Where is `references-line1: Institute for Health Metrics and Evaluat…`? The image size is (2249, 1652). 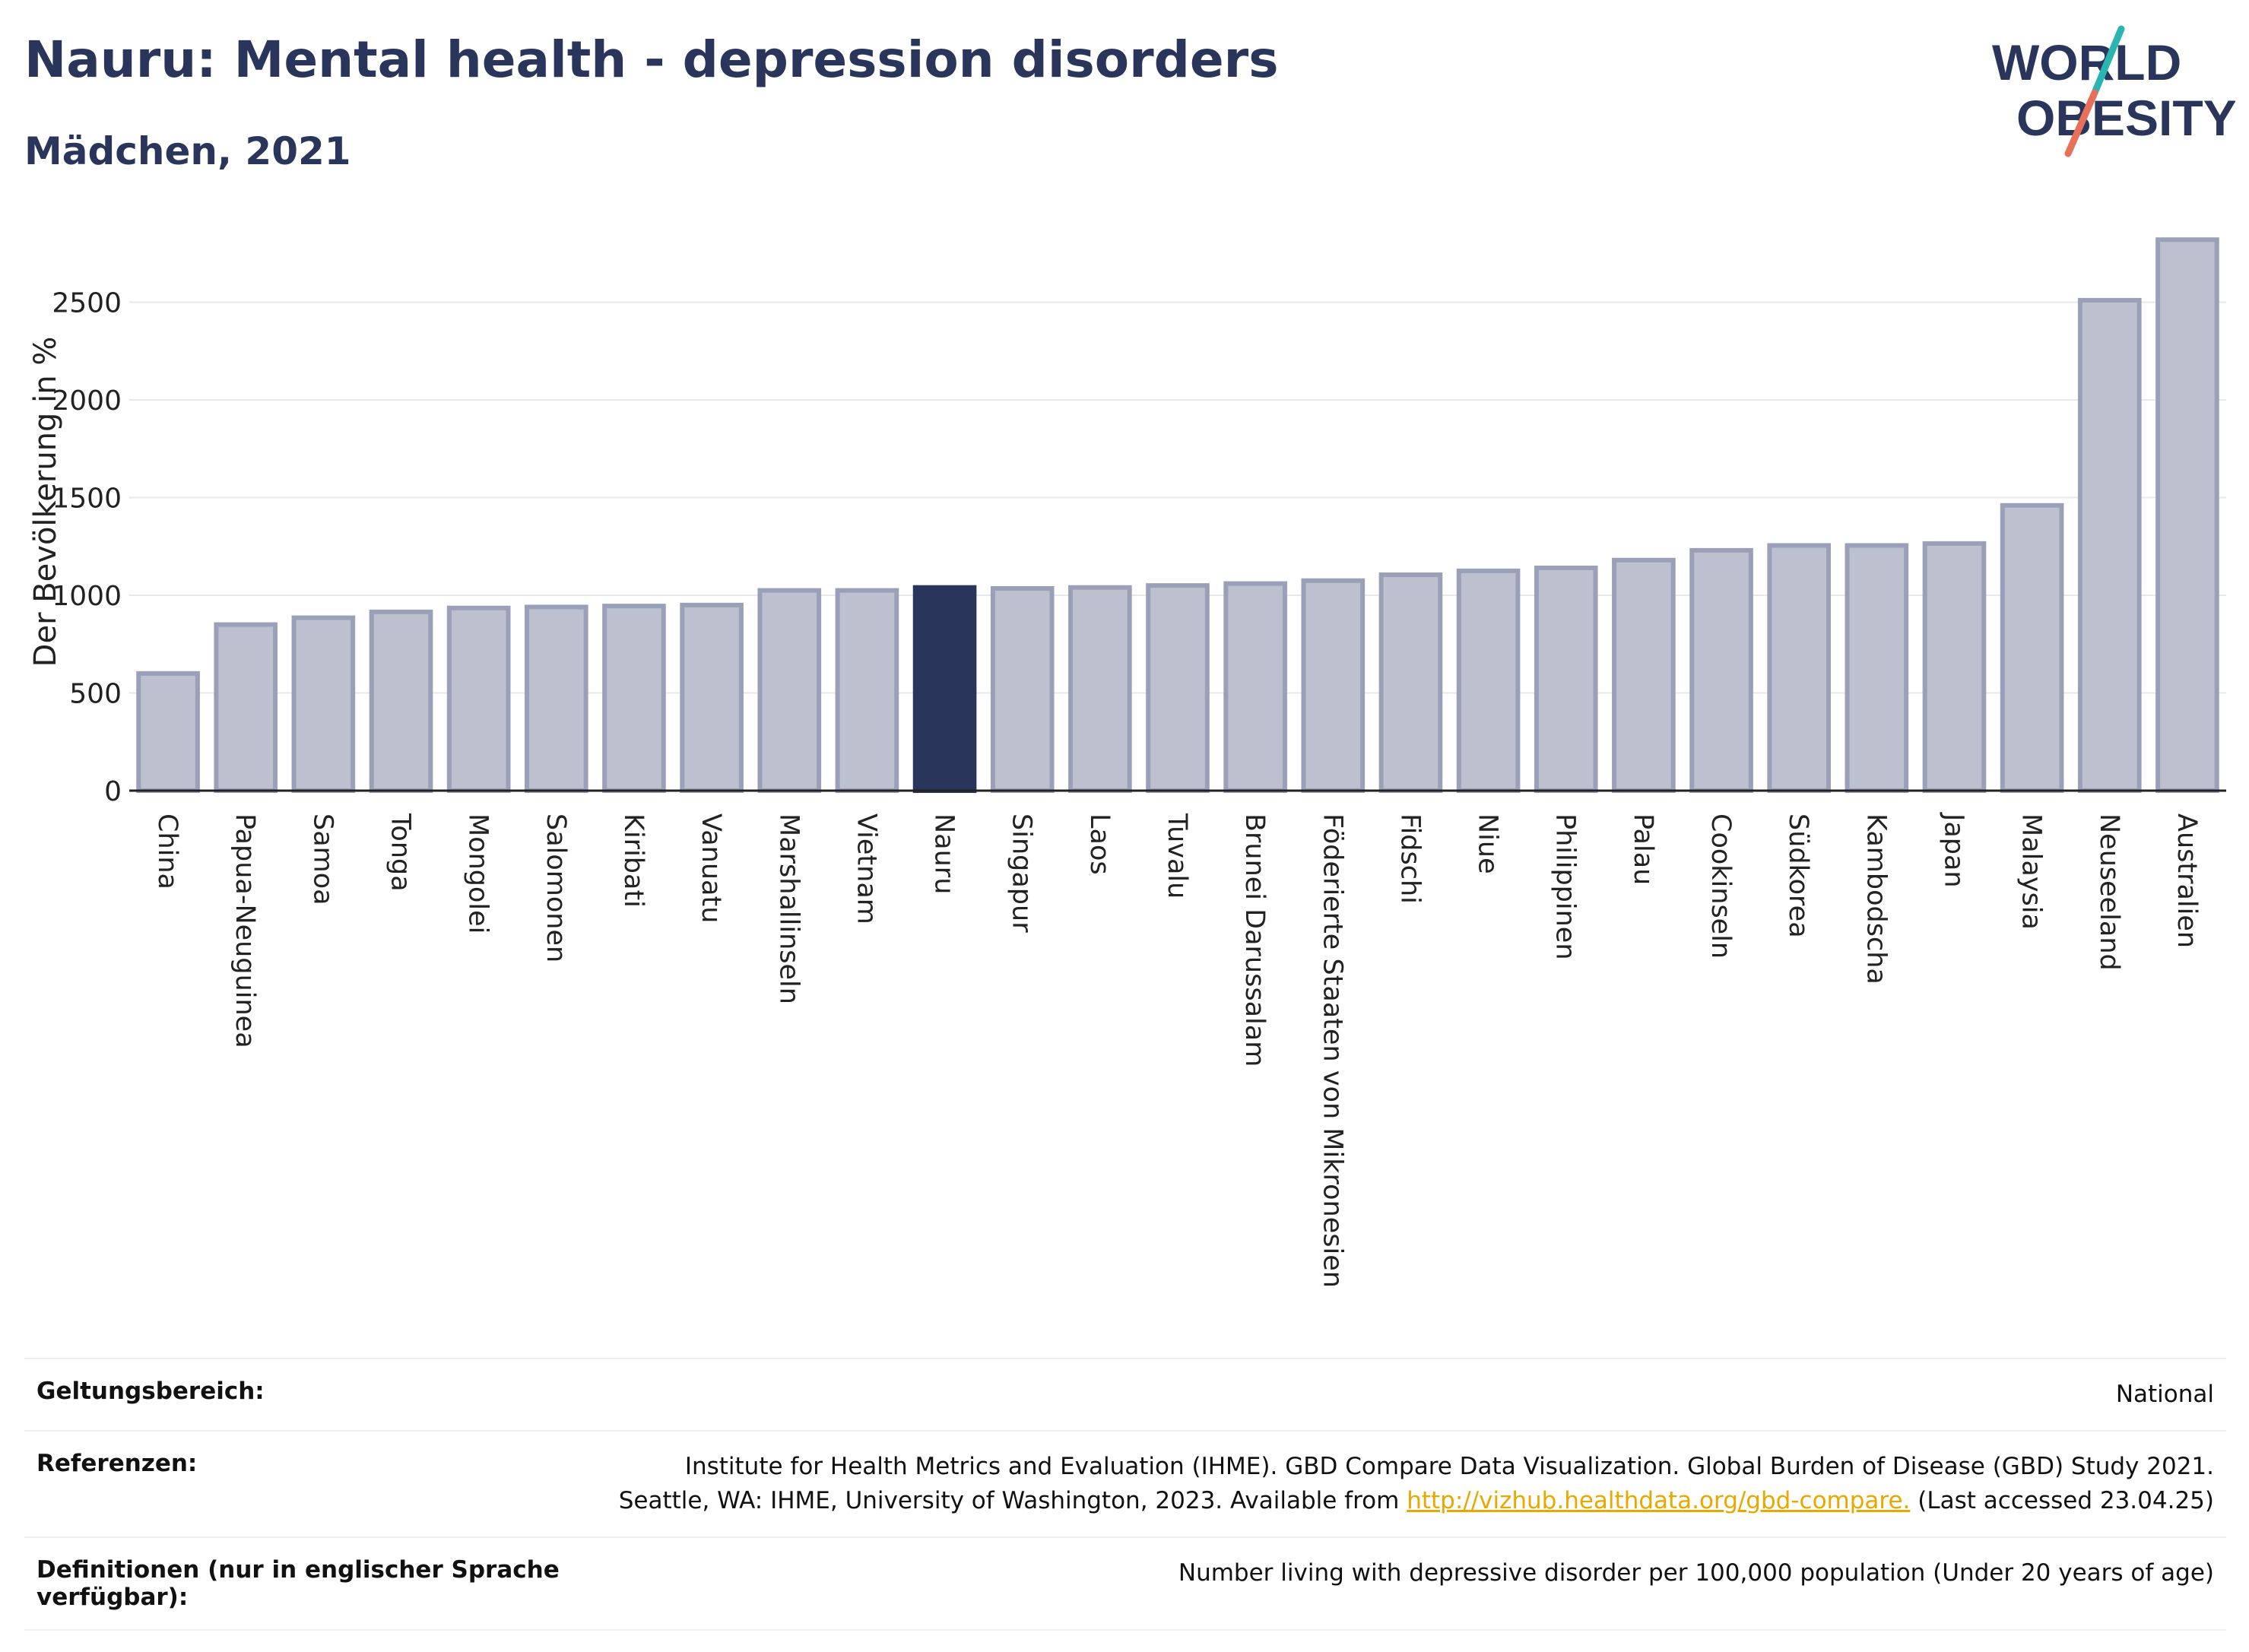
references-line1: Institute for Health Metrics and Evaluat… is located at coordinates (1449, 1466).